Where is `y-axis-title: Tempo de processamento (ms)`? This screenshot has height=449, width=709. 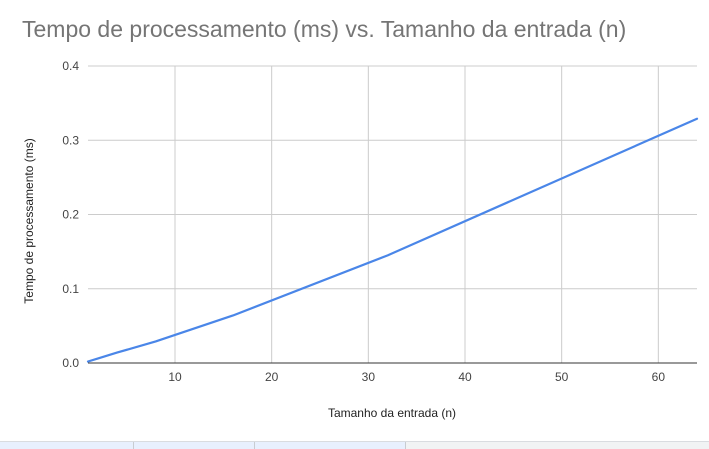 y-axis-title: Tempo de processamento (ms) is located at coordinates (29, 220).